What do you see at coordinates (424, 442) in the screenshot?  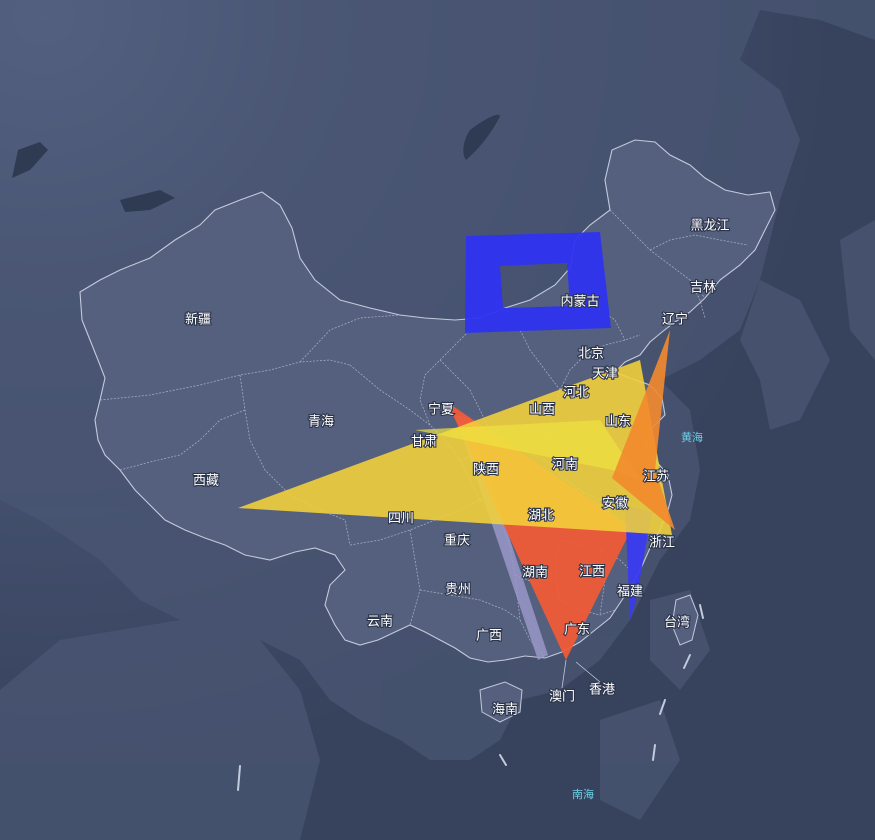 I see `label-gansu: 甘肃` at bounding box center [424, 442].